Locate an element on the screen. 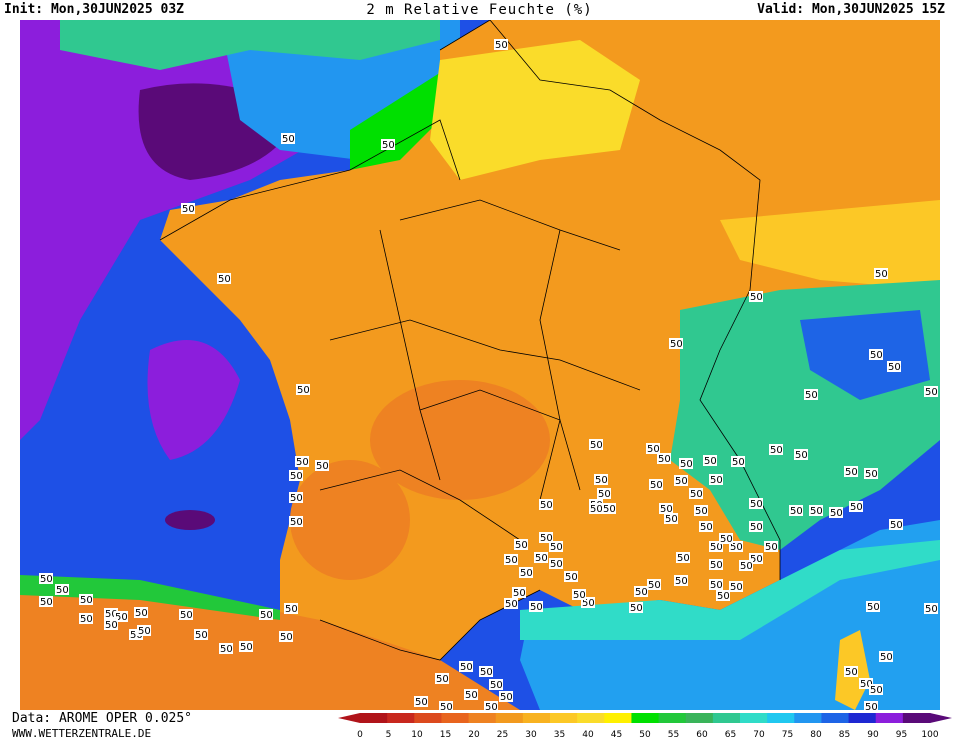 Image resolution: width=959 pixels, height=741 pixels. colorbar-tick-label: 60 is located at coordinates (702, 735).